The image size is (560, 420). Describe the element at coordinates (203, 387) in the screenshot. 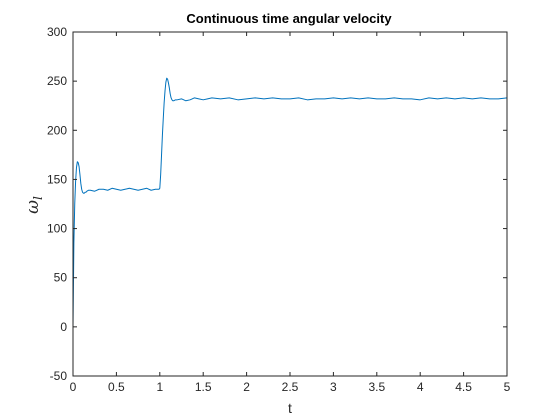

I see `x-tick-label: 1.5` at that location.